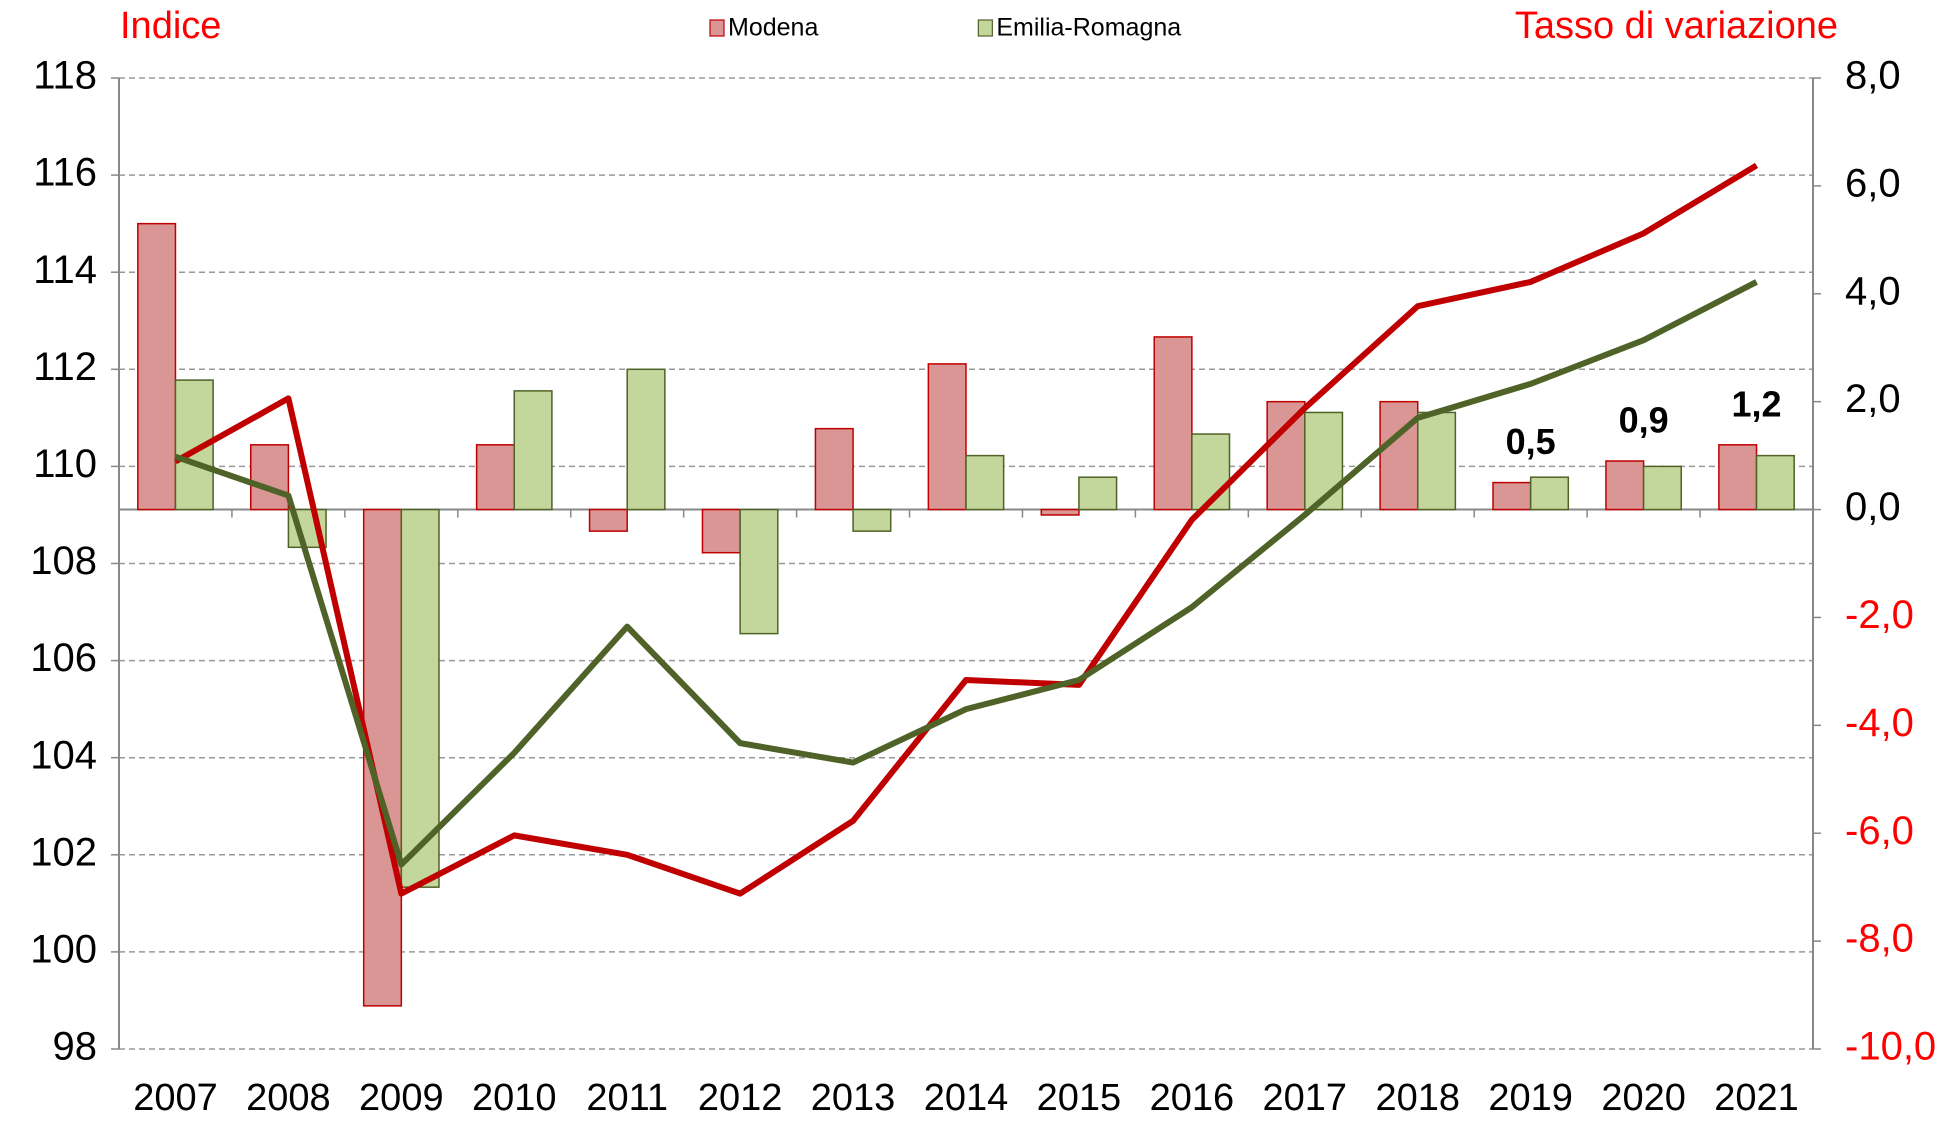 The image size is (1960, 1125). What do you see at coordinates (1756, 1098) in the screenshot?
I see `x-tick-label: 2021` at bounding box center [1756, 1098].